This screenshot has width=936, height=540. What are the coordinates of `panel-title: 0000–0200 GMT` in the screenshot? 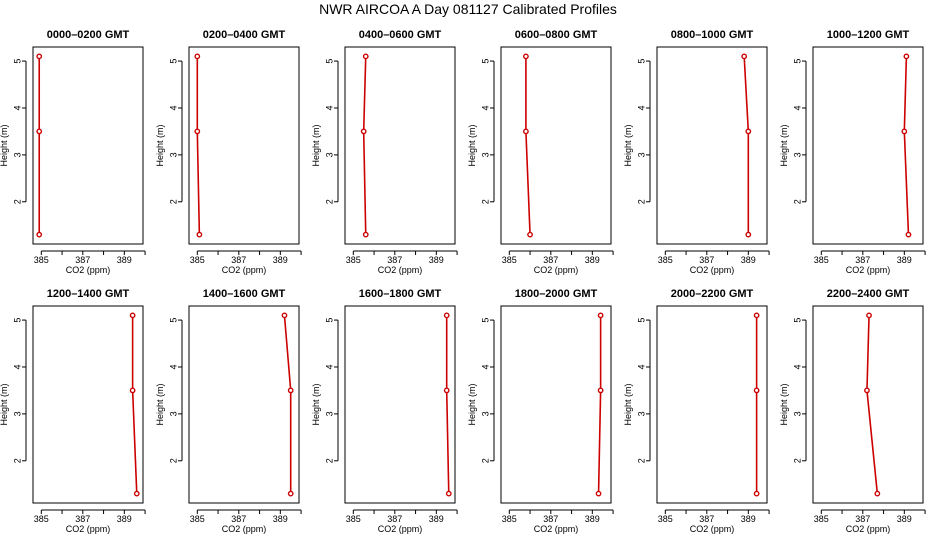 It's located at (88, 35).